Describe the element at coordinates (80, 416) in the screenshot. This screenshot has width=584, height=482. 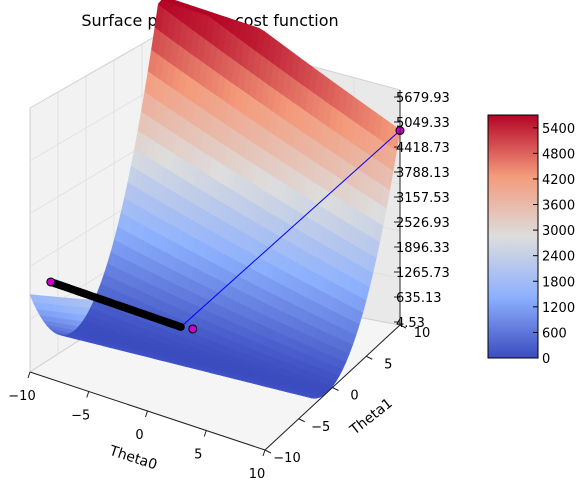
I see `x-tick-label: −5` at that location.